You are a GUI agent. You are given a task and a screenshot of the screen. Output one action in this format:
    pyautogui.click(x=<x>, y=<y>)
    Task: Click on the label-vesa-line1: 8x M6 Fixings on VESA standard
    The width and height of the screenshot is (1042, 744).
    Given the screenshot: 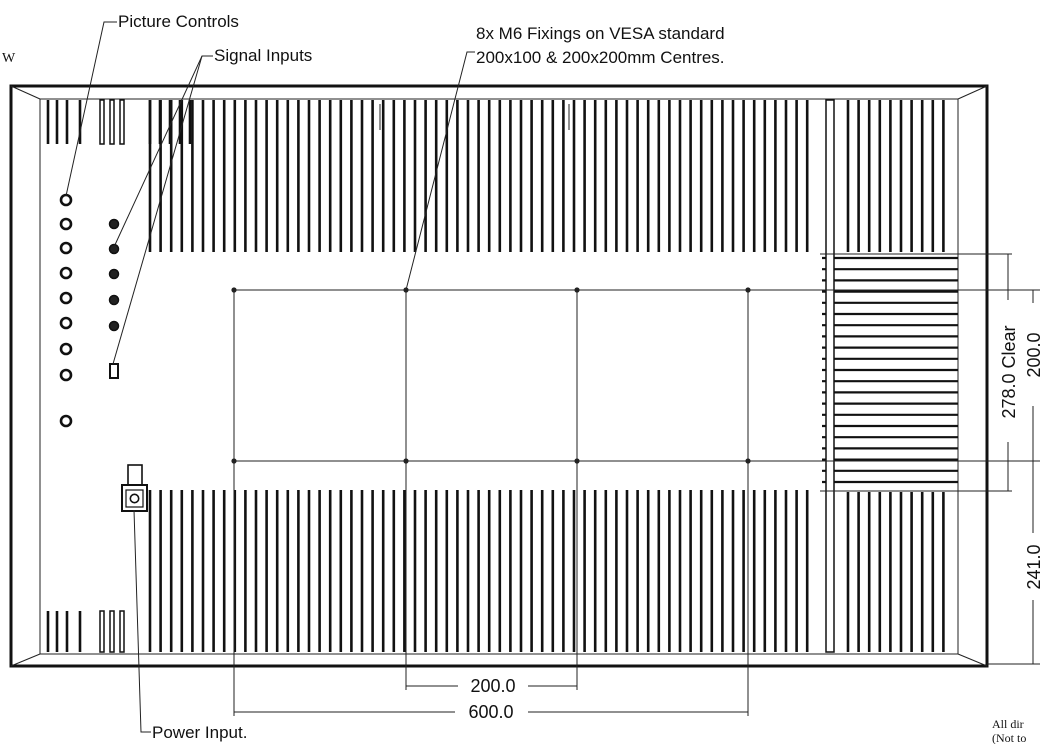 What is the action you would take?
    pyautogui.click(x=600, y=33)
    